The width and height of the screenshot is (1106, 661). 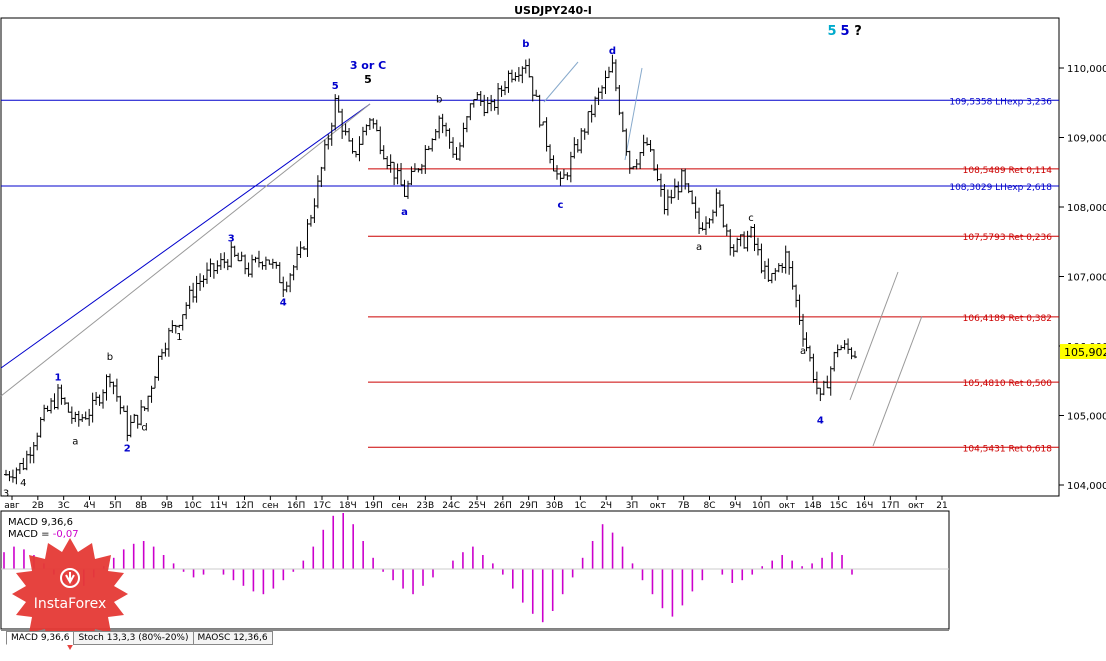 What do you see at coordinates (831, 31) in the screenshot?
I see `wave-top-label-5-cyan: 5` at bounding box center [831, 31].